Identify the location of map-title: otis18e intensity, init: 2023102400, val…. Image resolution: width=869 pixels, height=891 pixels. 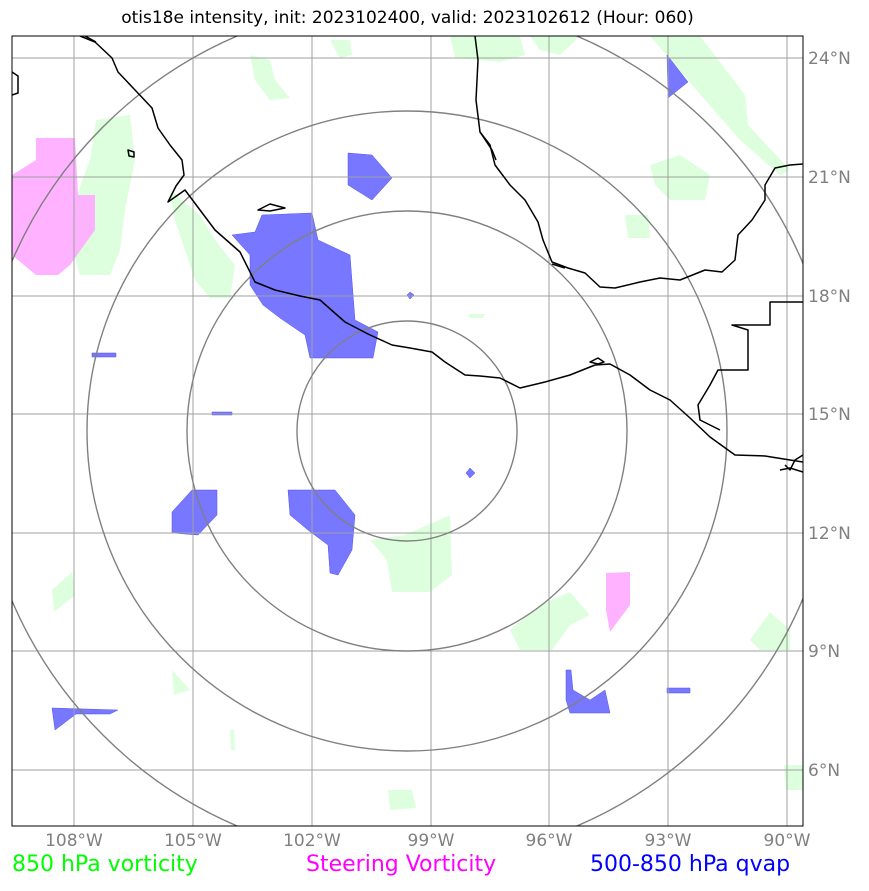
(407, 18).